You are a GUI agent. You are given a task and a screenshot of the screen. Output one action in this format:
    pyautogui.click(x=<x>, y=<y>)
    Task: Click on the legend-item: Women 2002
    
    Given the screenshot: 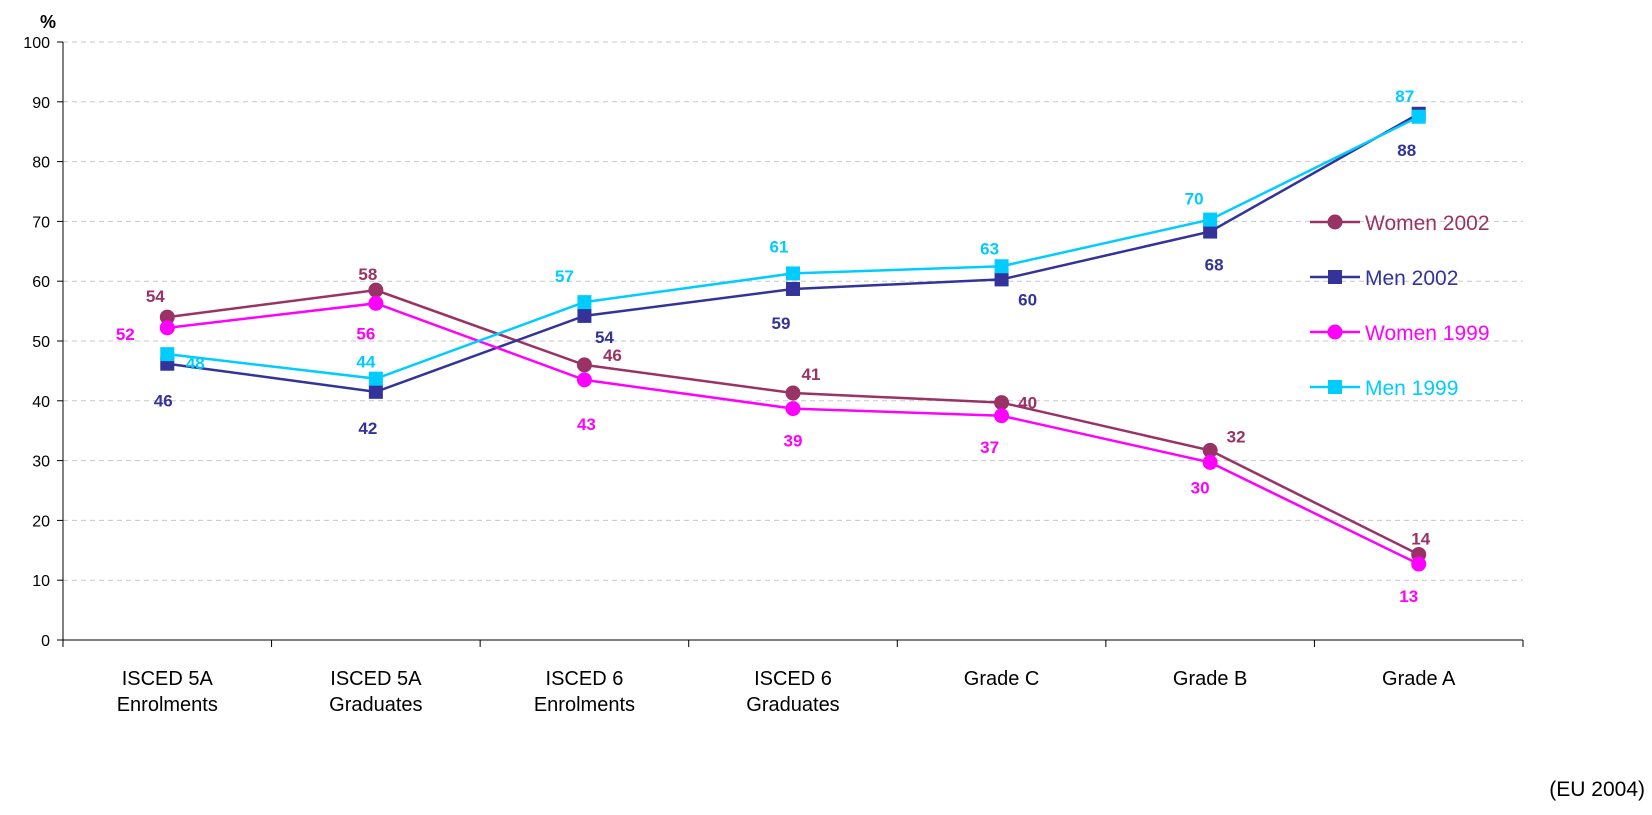 What is the action you would take?
    pyautogui.click(x=1400, y=223)
    